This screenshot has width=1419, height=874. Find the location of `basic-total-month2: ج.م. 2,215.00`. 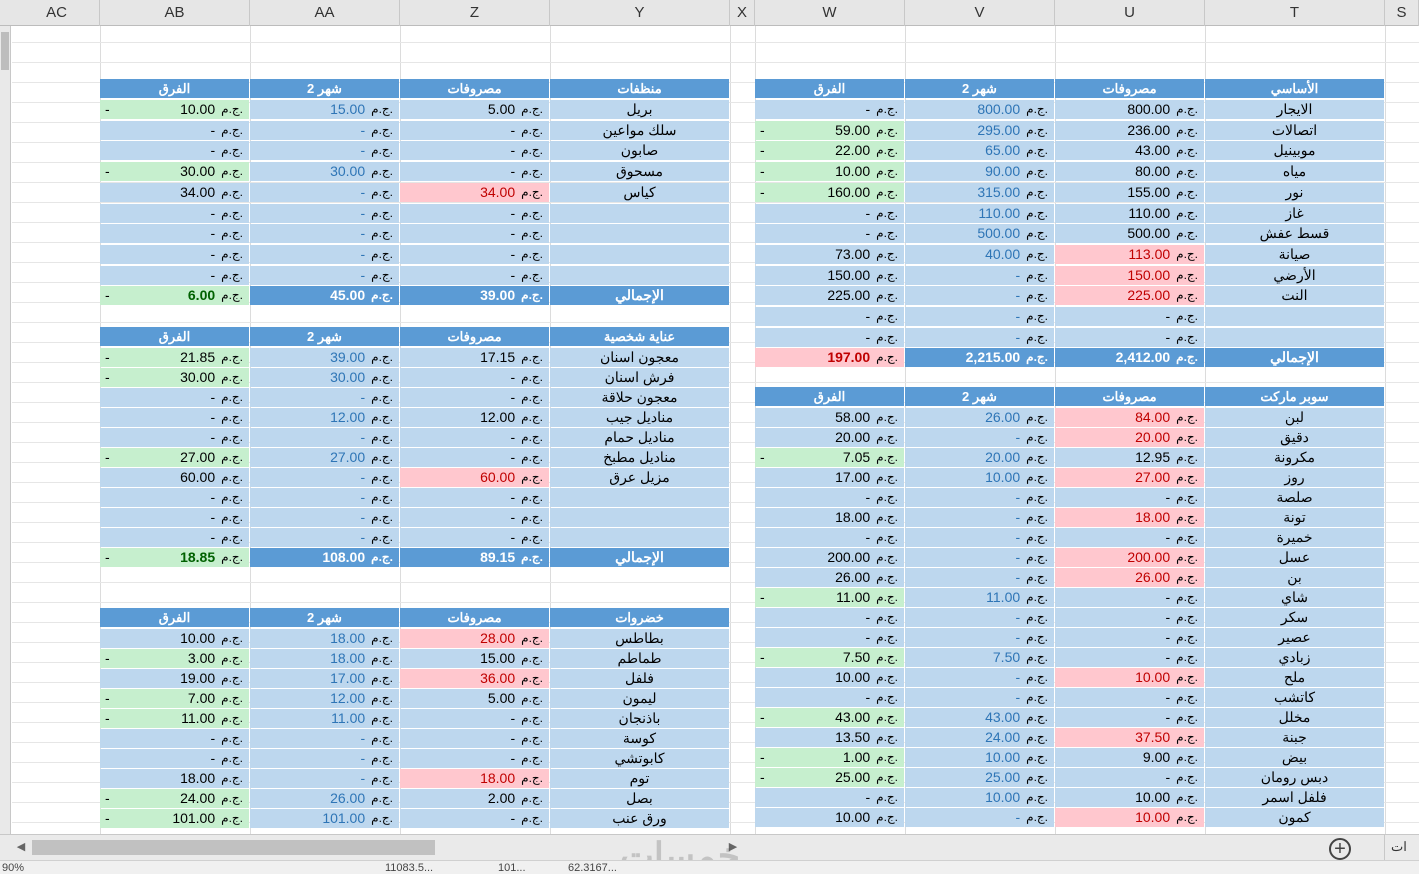

basic-total-month2: ج.م. 2,215.00 is located at coordinates (979, 358).